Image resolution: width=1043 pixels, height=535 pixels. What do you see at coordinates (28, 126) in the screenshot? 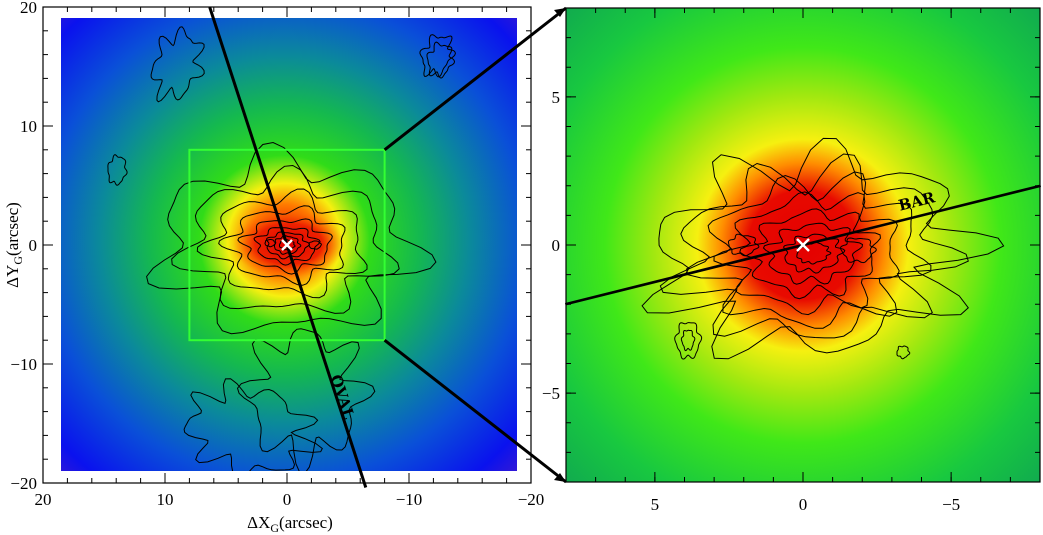
I see `y-tick-label: 10` at bounding box center [28, 126].